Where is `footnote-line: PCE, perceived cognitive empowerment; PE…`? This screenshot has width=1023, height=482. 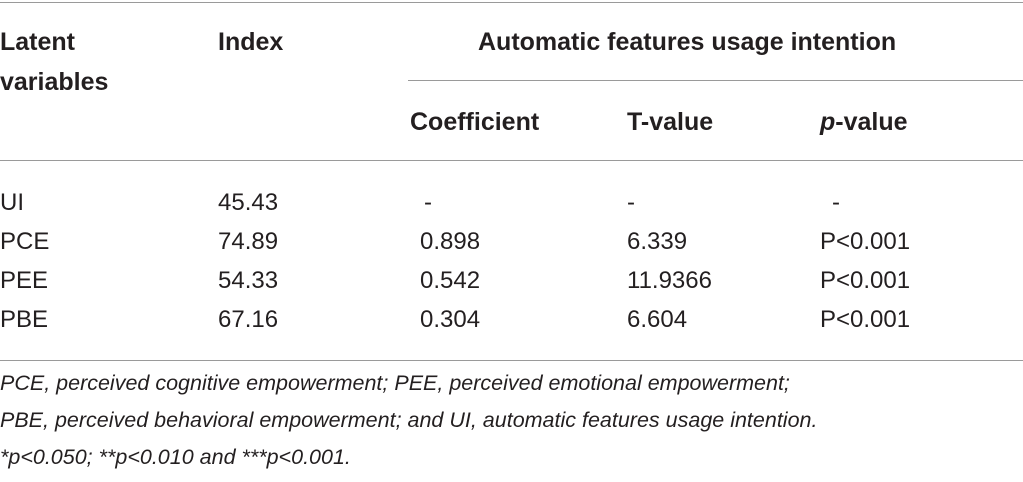 footnote-line: PCE, perceived cognitive empowerment; PE… is located at coordinates (395, 383).